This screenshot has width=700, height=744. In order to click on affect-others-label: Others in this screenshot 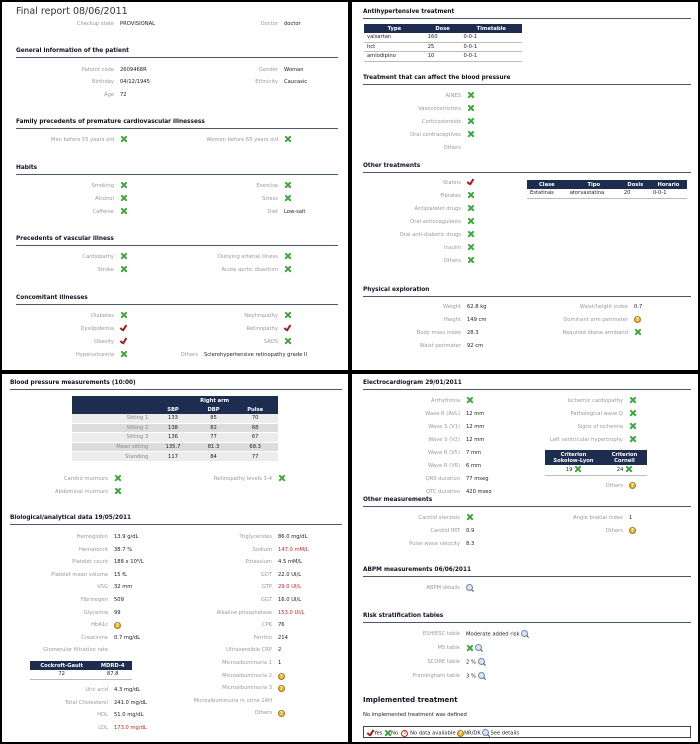, I will do `click(452, 148)`.